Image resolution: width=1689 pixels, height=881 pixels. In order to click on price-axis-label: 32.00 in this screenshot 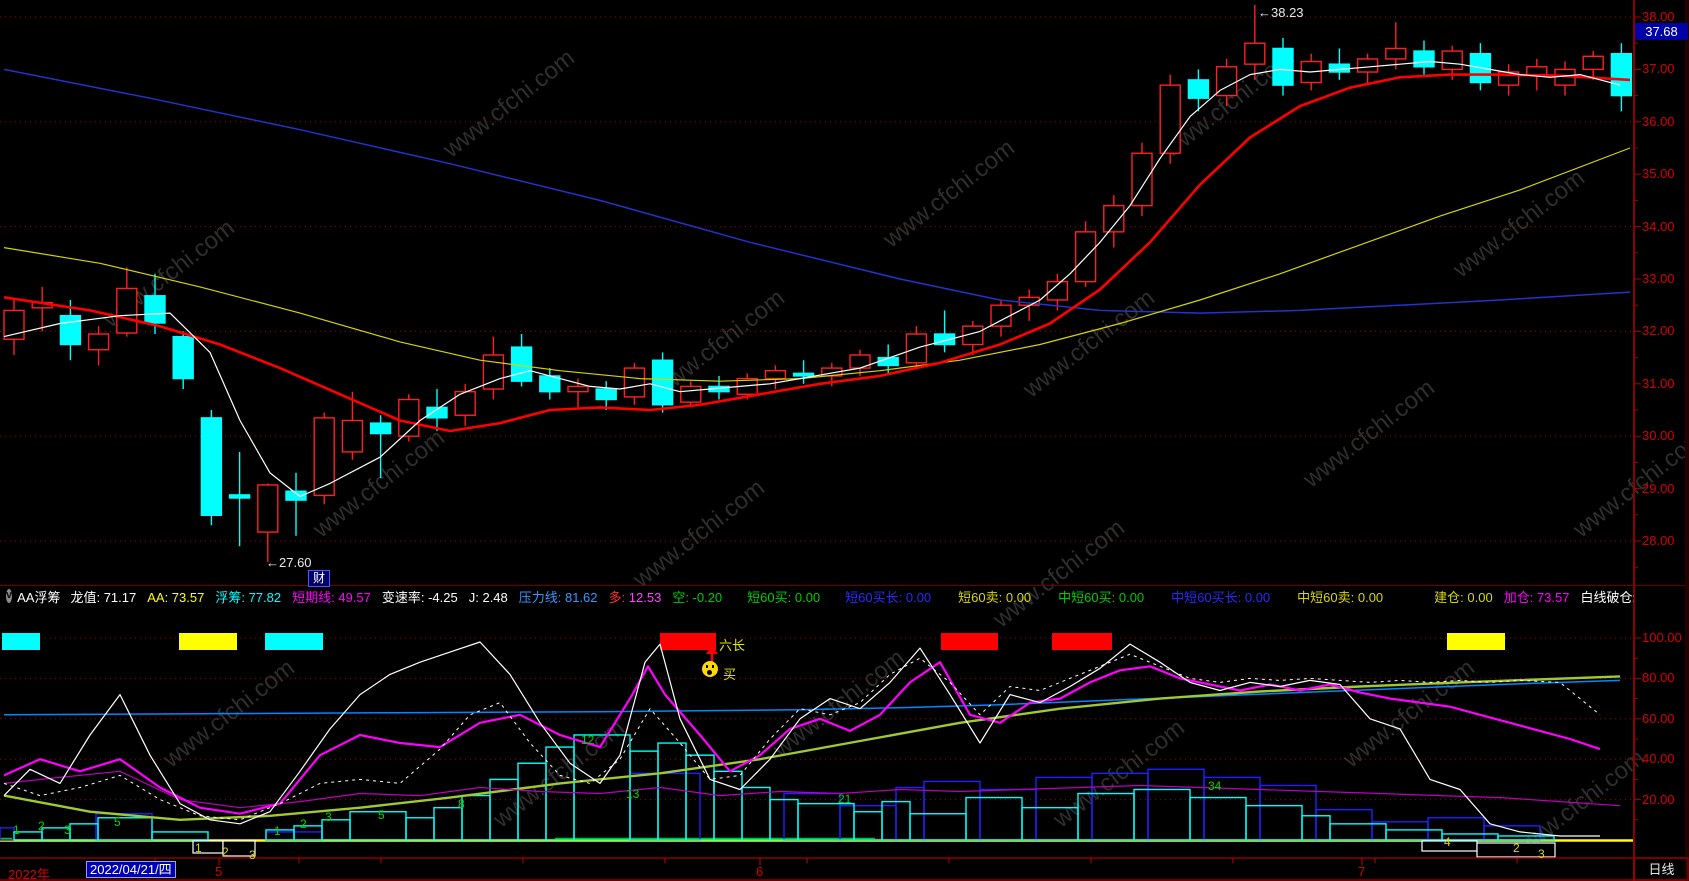, I will do `click(1658, 331)`.